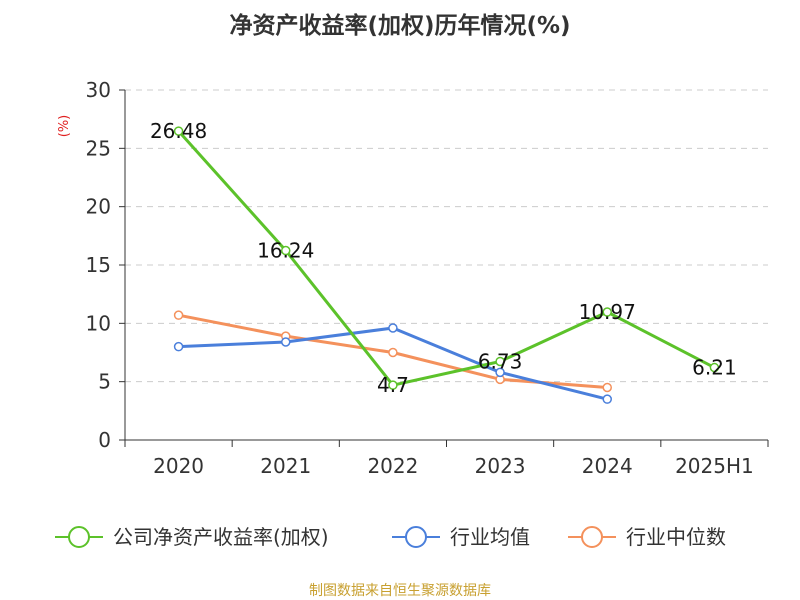  Describe the element at coordinates (98, 265) in the screenshot. I see `y-tick-label: 15` at that location.